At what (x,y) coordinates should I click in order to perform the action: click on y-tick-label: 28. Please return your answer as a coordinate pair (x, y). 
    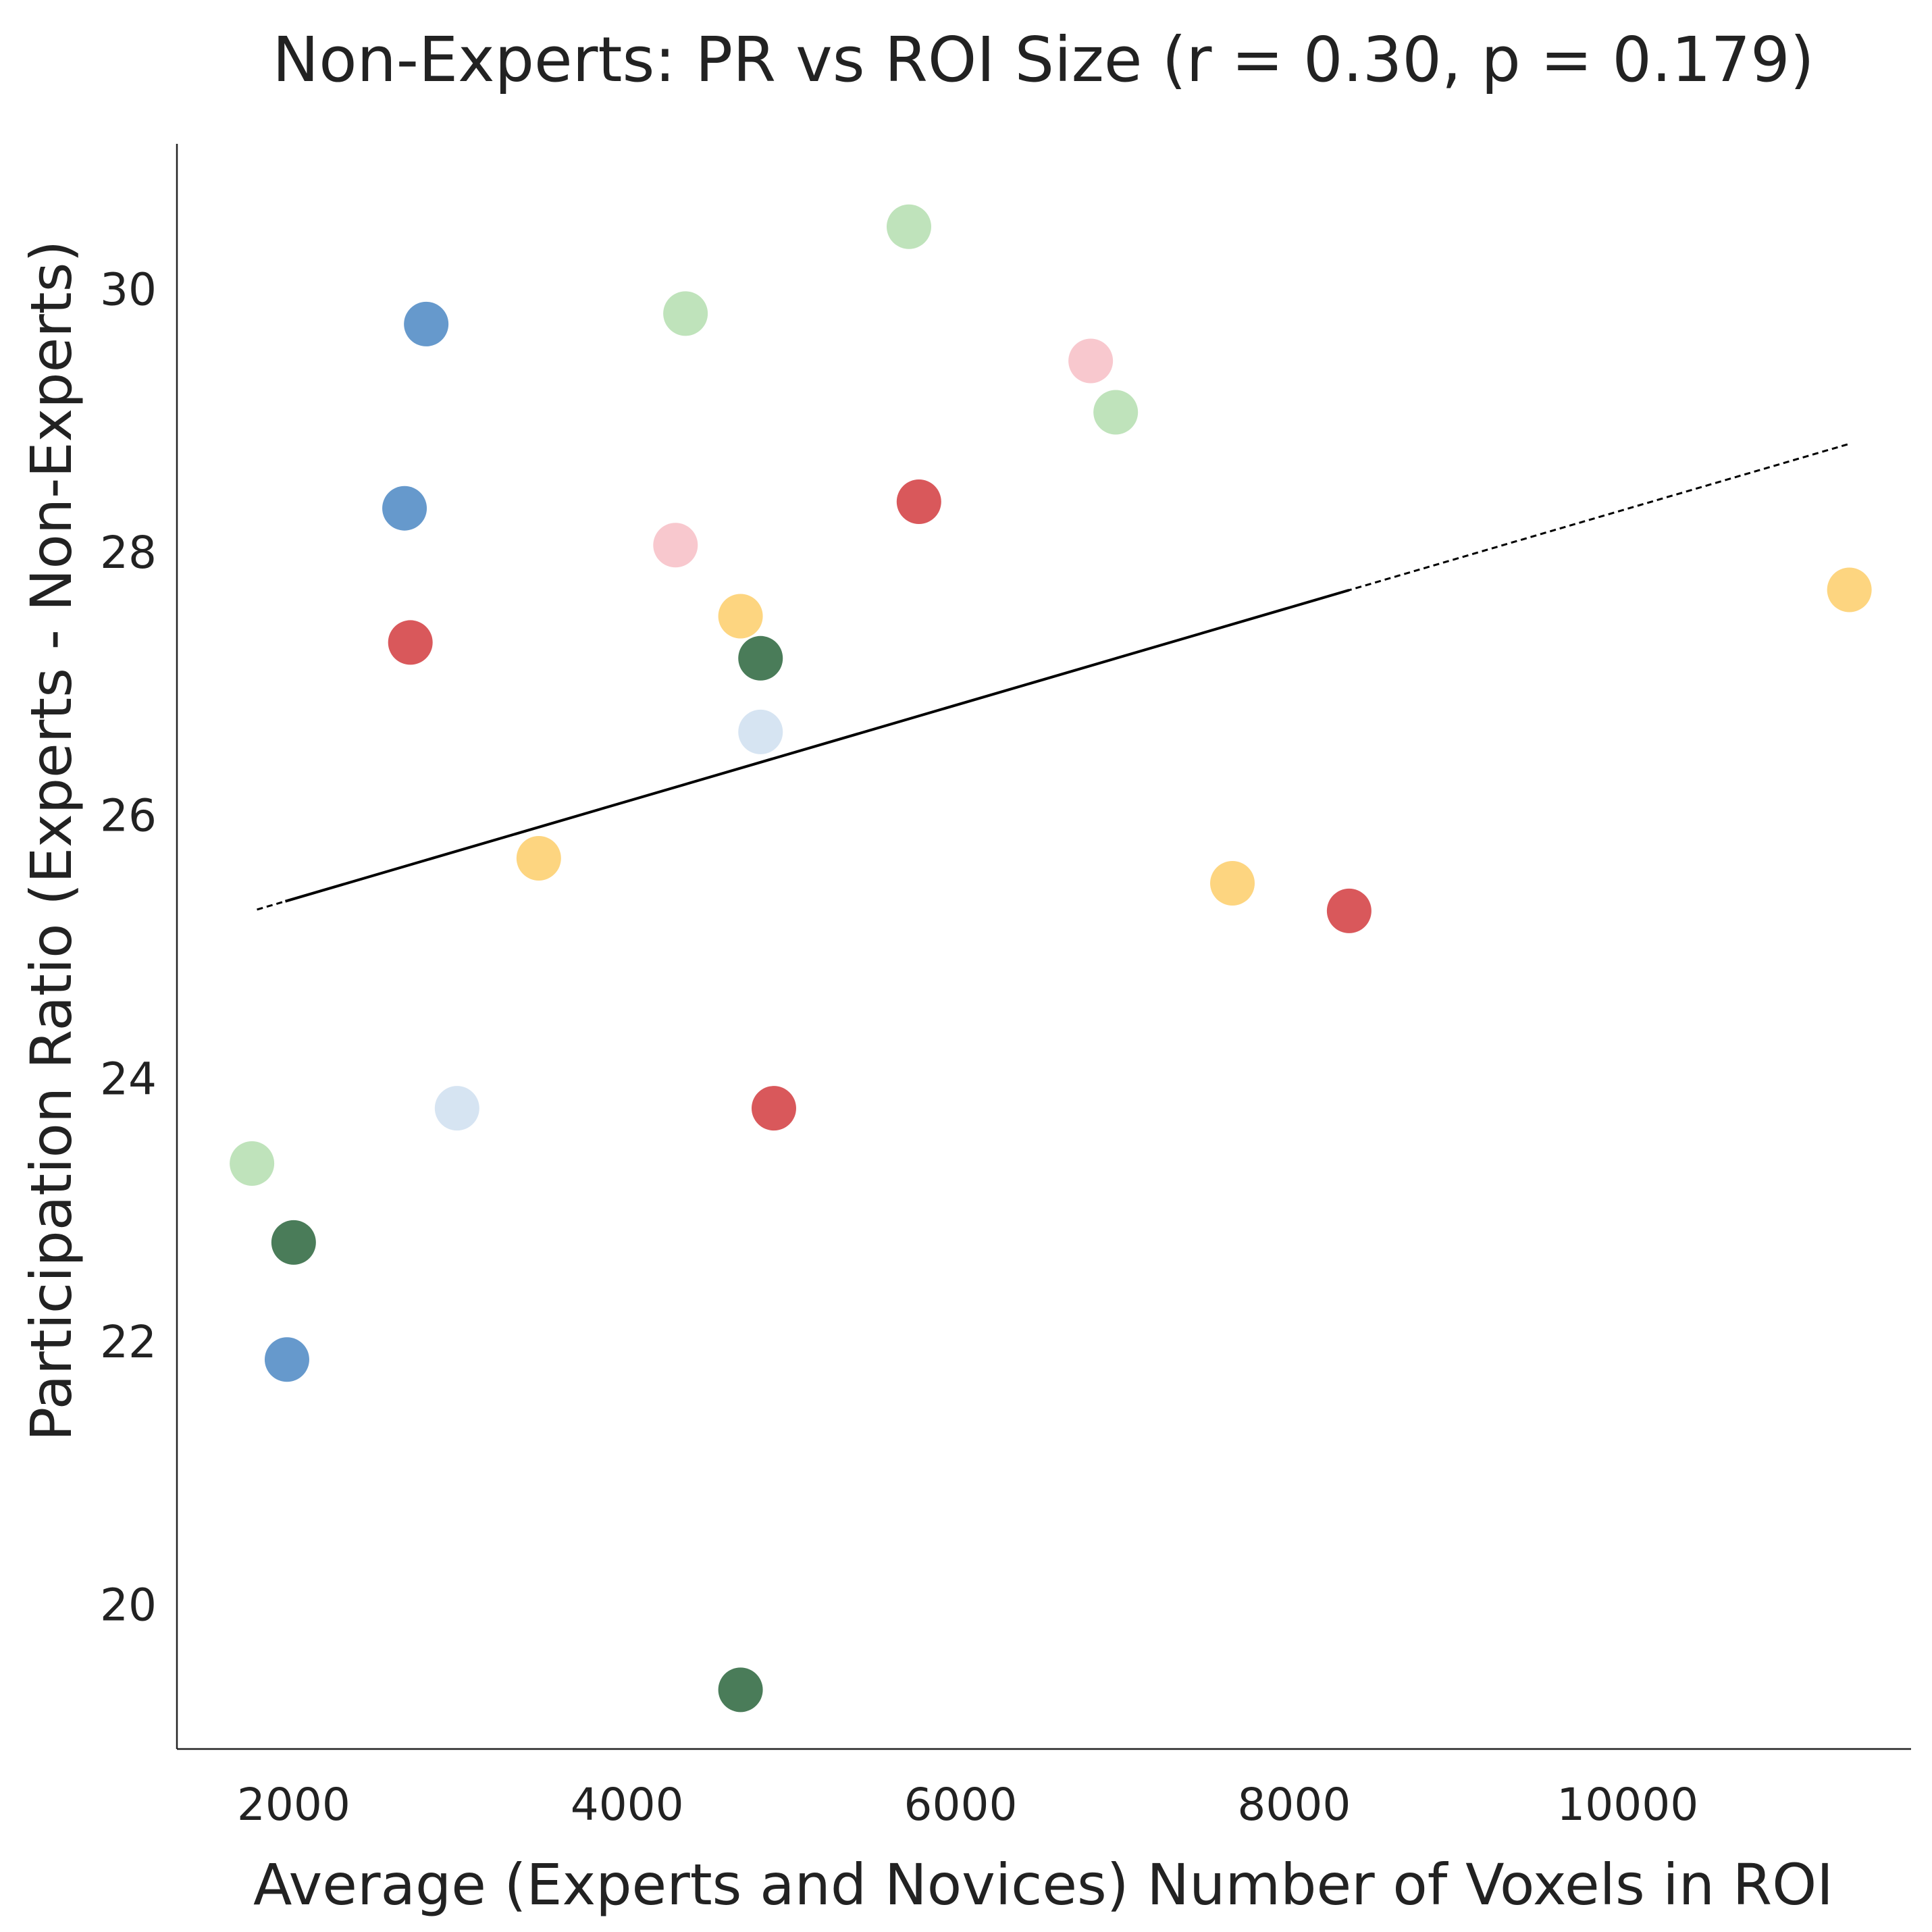
    Looking at the image, I should click on (128, 553).